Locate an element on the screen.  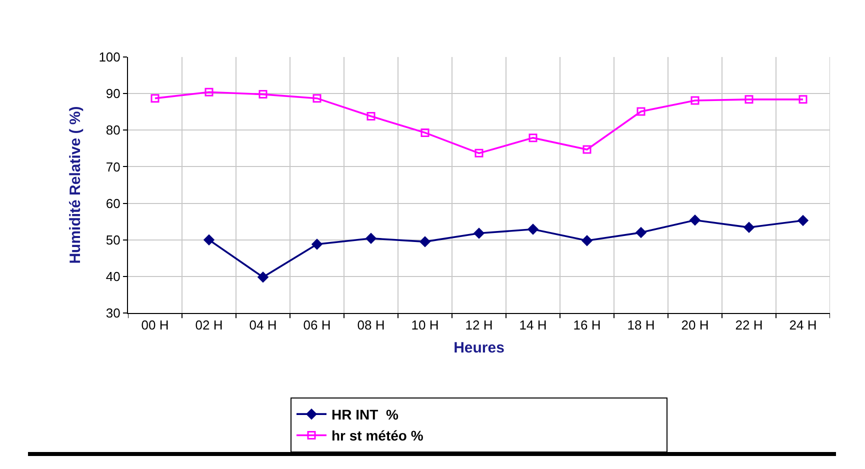
y-tick-label: 50 is located at coordinates (113, 240).